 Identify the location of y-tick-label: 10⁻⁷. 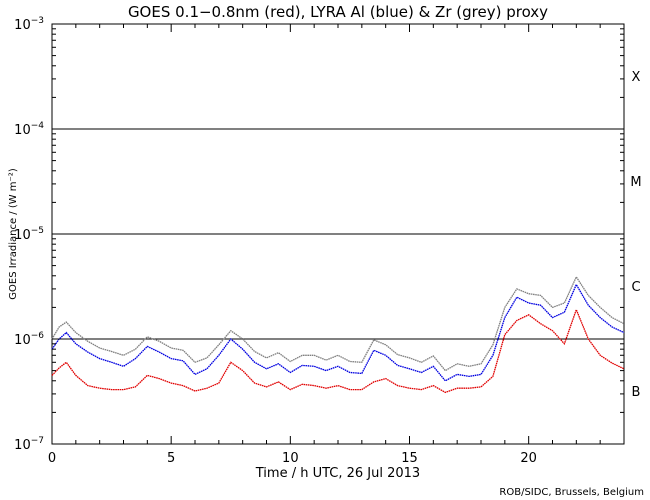
(29, 444).